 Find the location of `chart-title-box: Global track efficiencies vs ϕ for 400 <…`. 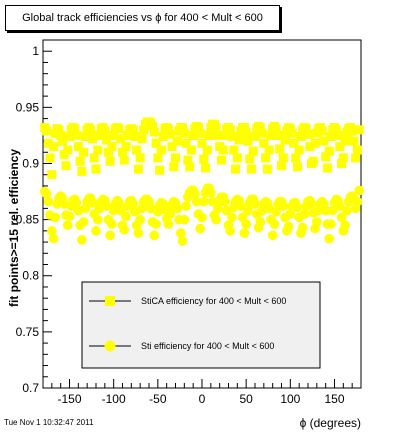

chart-title-box: Global track efficiencies vs ϕ for 400 <… is located at coordinates (142, 18).